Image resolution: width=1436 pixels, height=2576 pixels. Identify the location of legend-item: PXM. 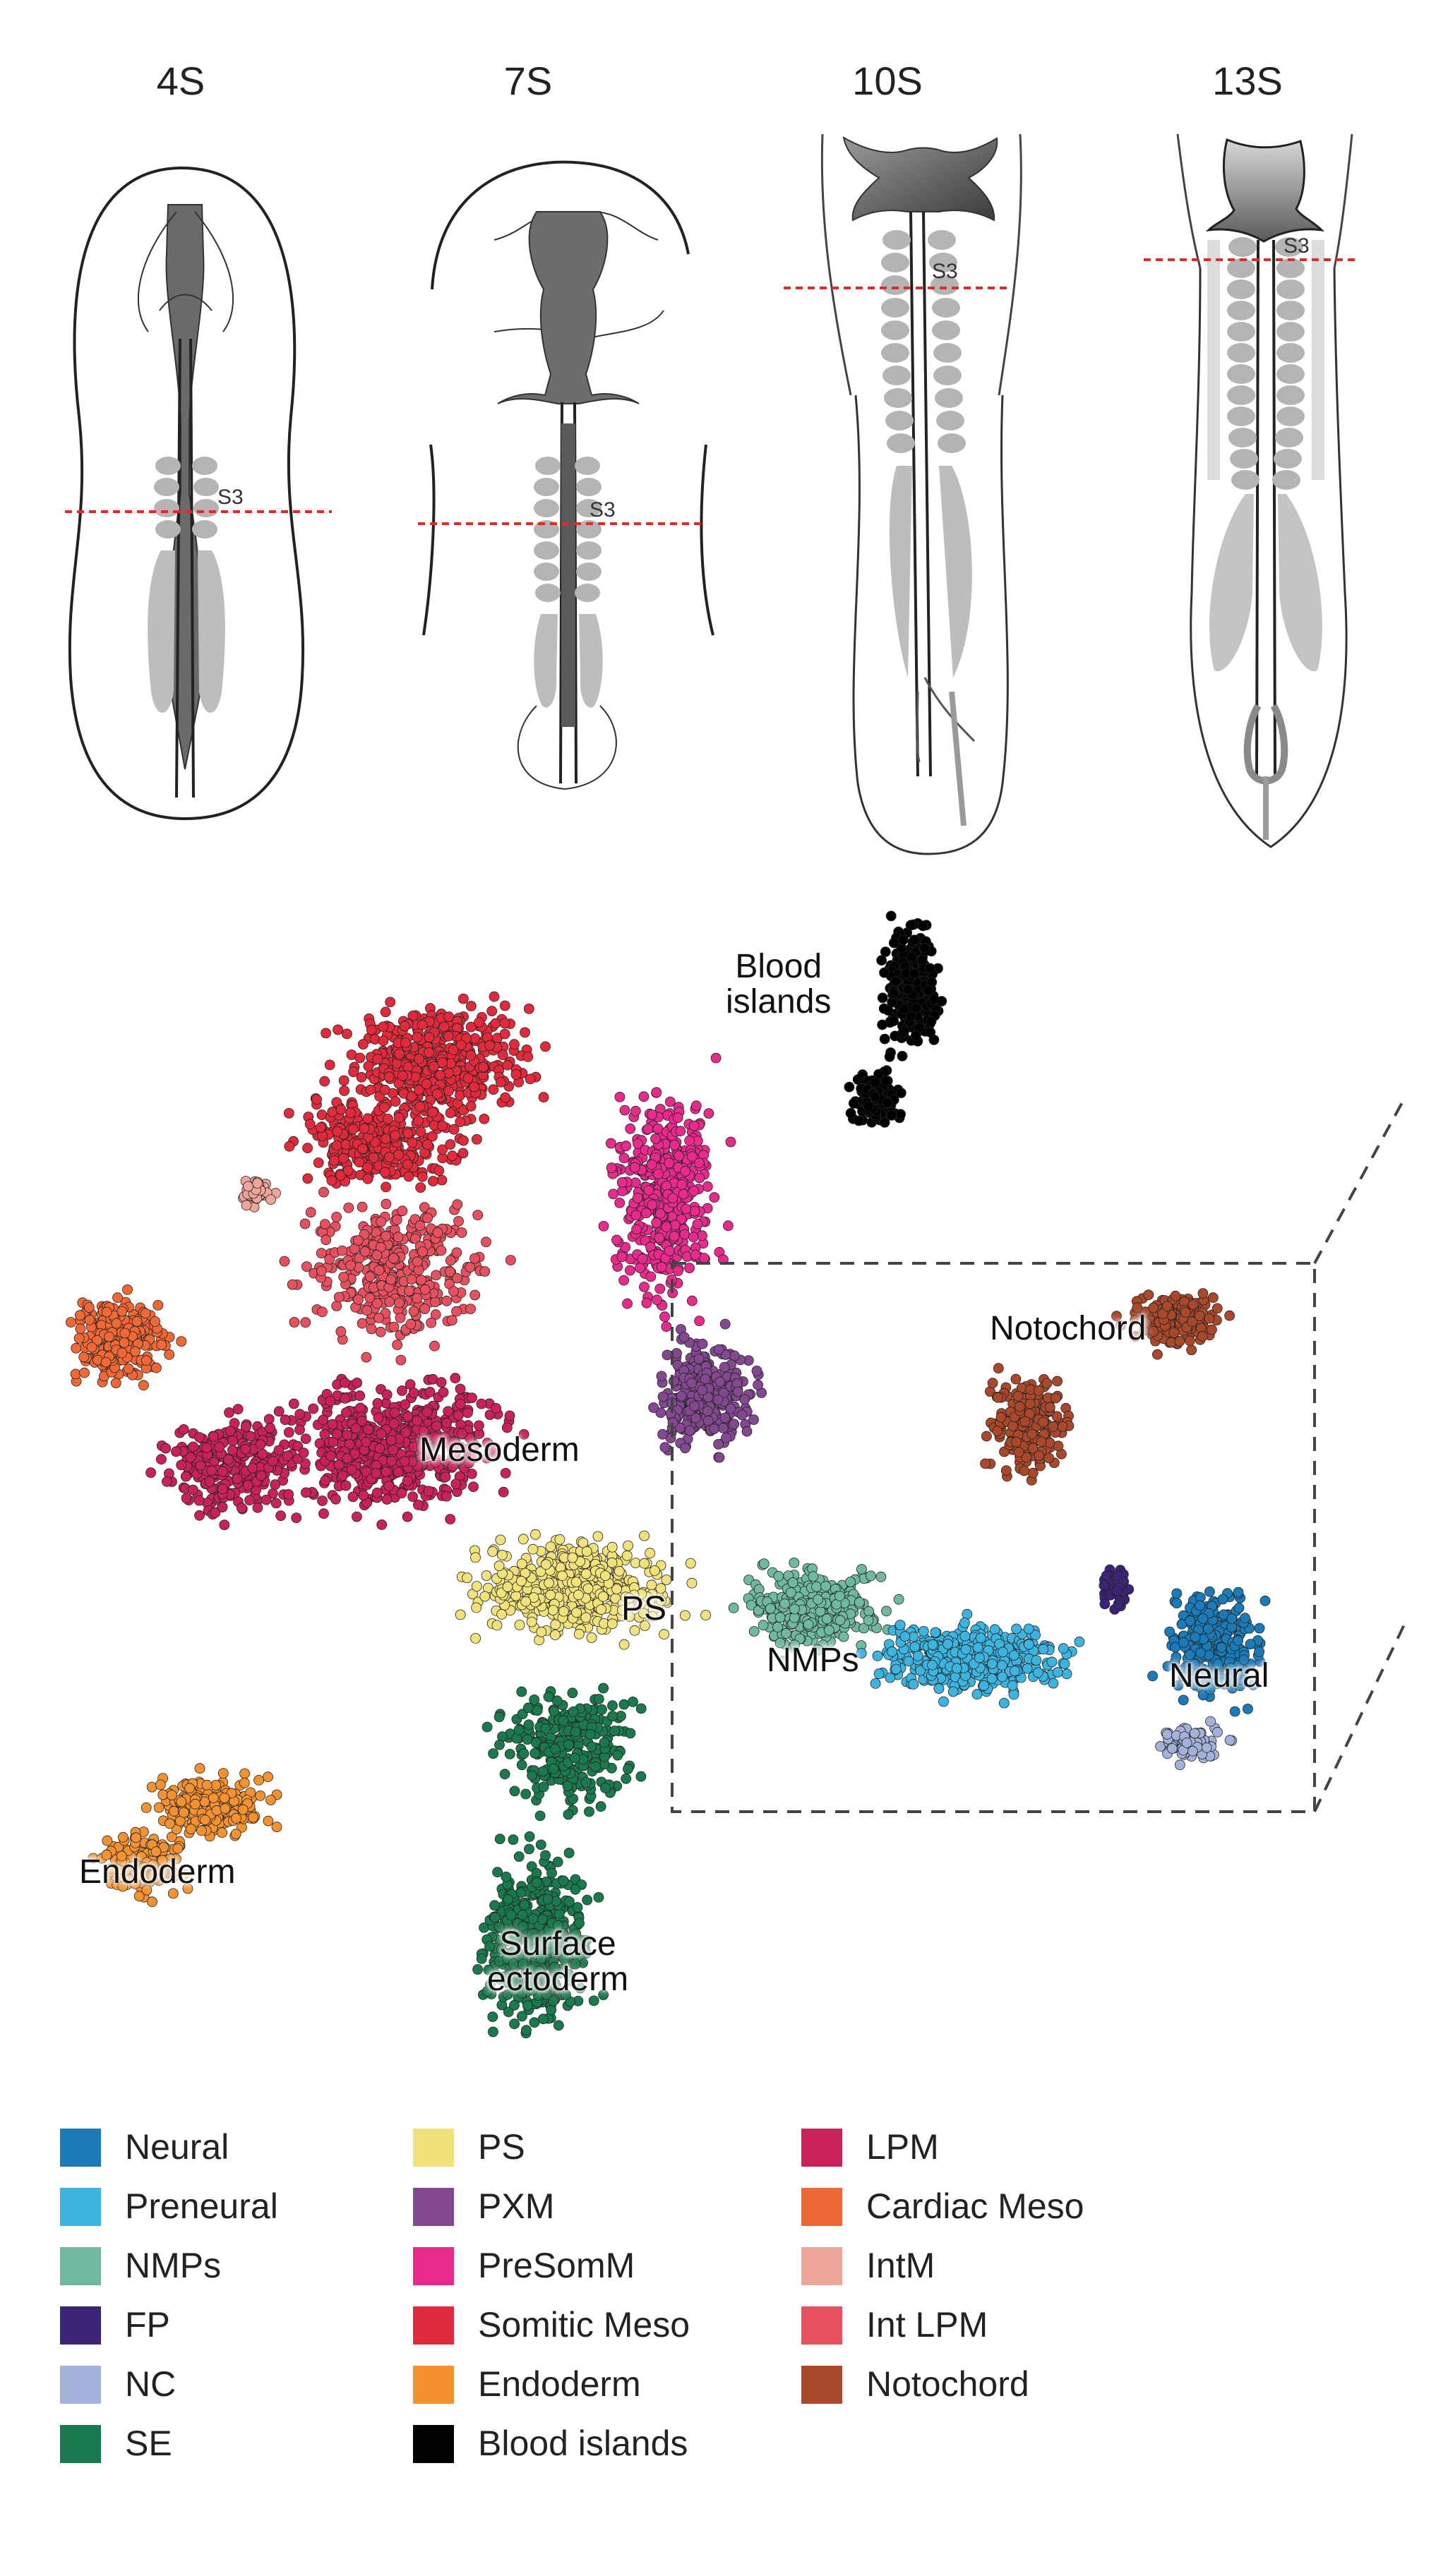
(610, 2208).